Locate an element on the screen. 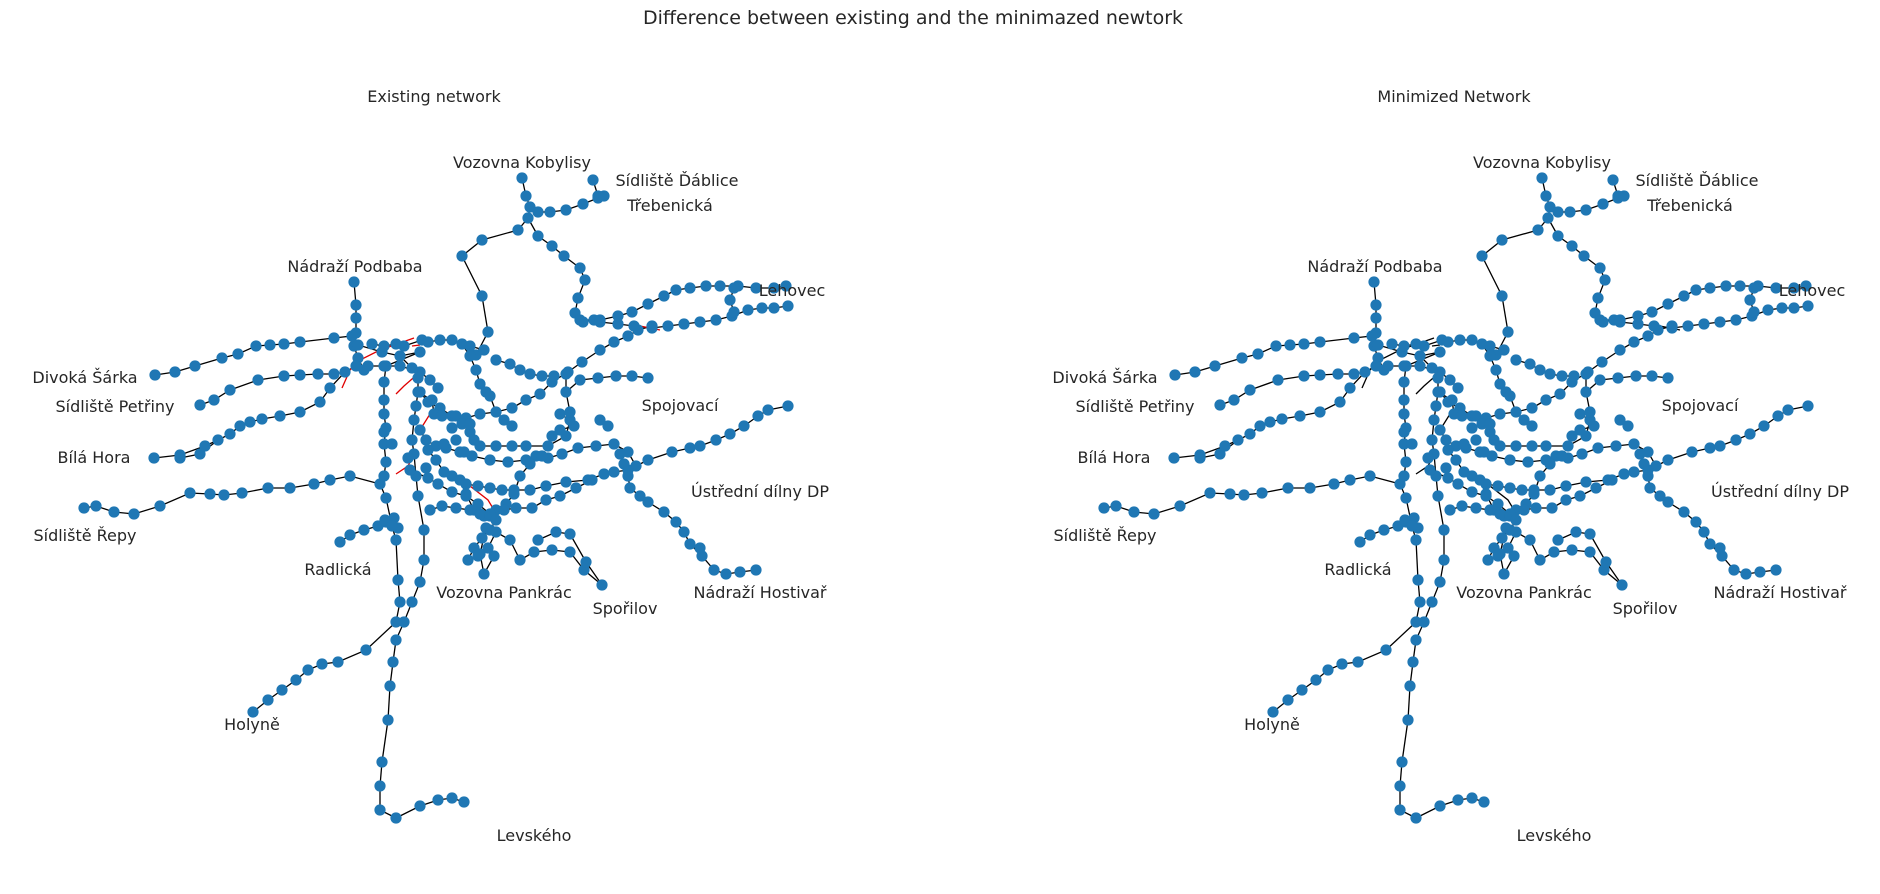  station-label: Sídliště Ďáblice is located at coordinates (1697, 180).